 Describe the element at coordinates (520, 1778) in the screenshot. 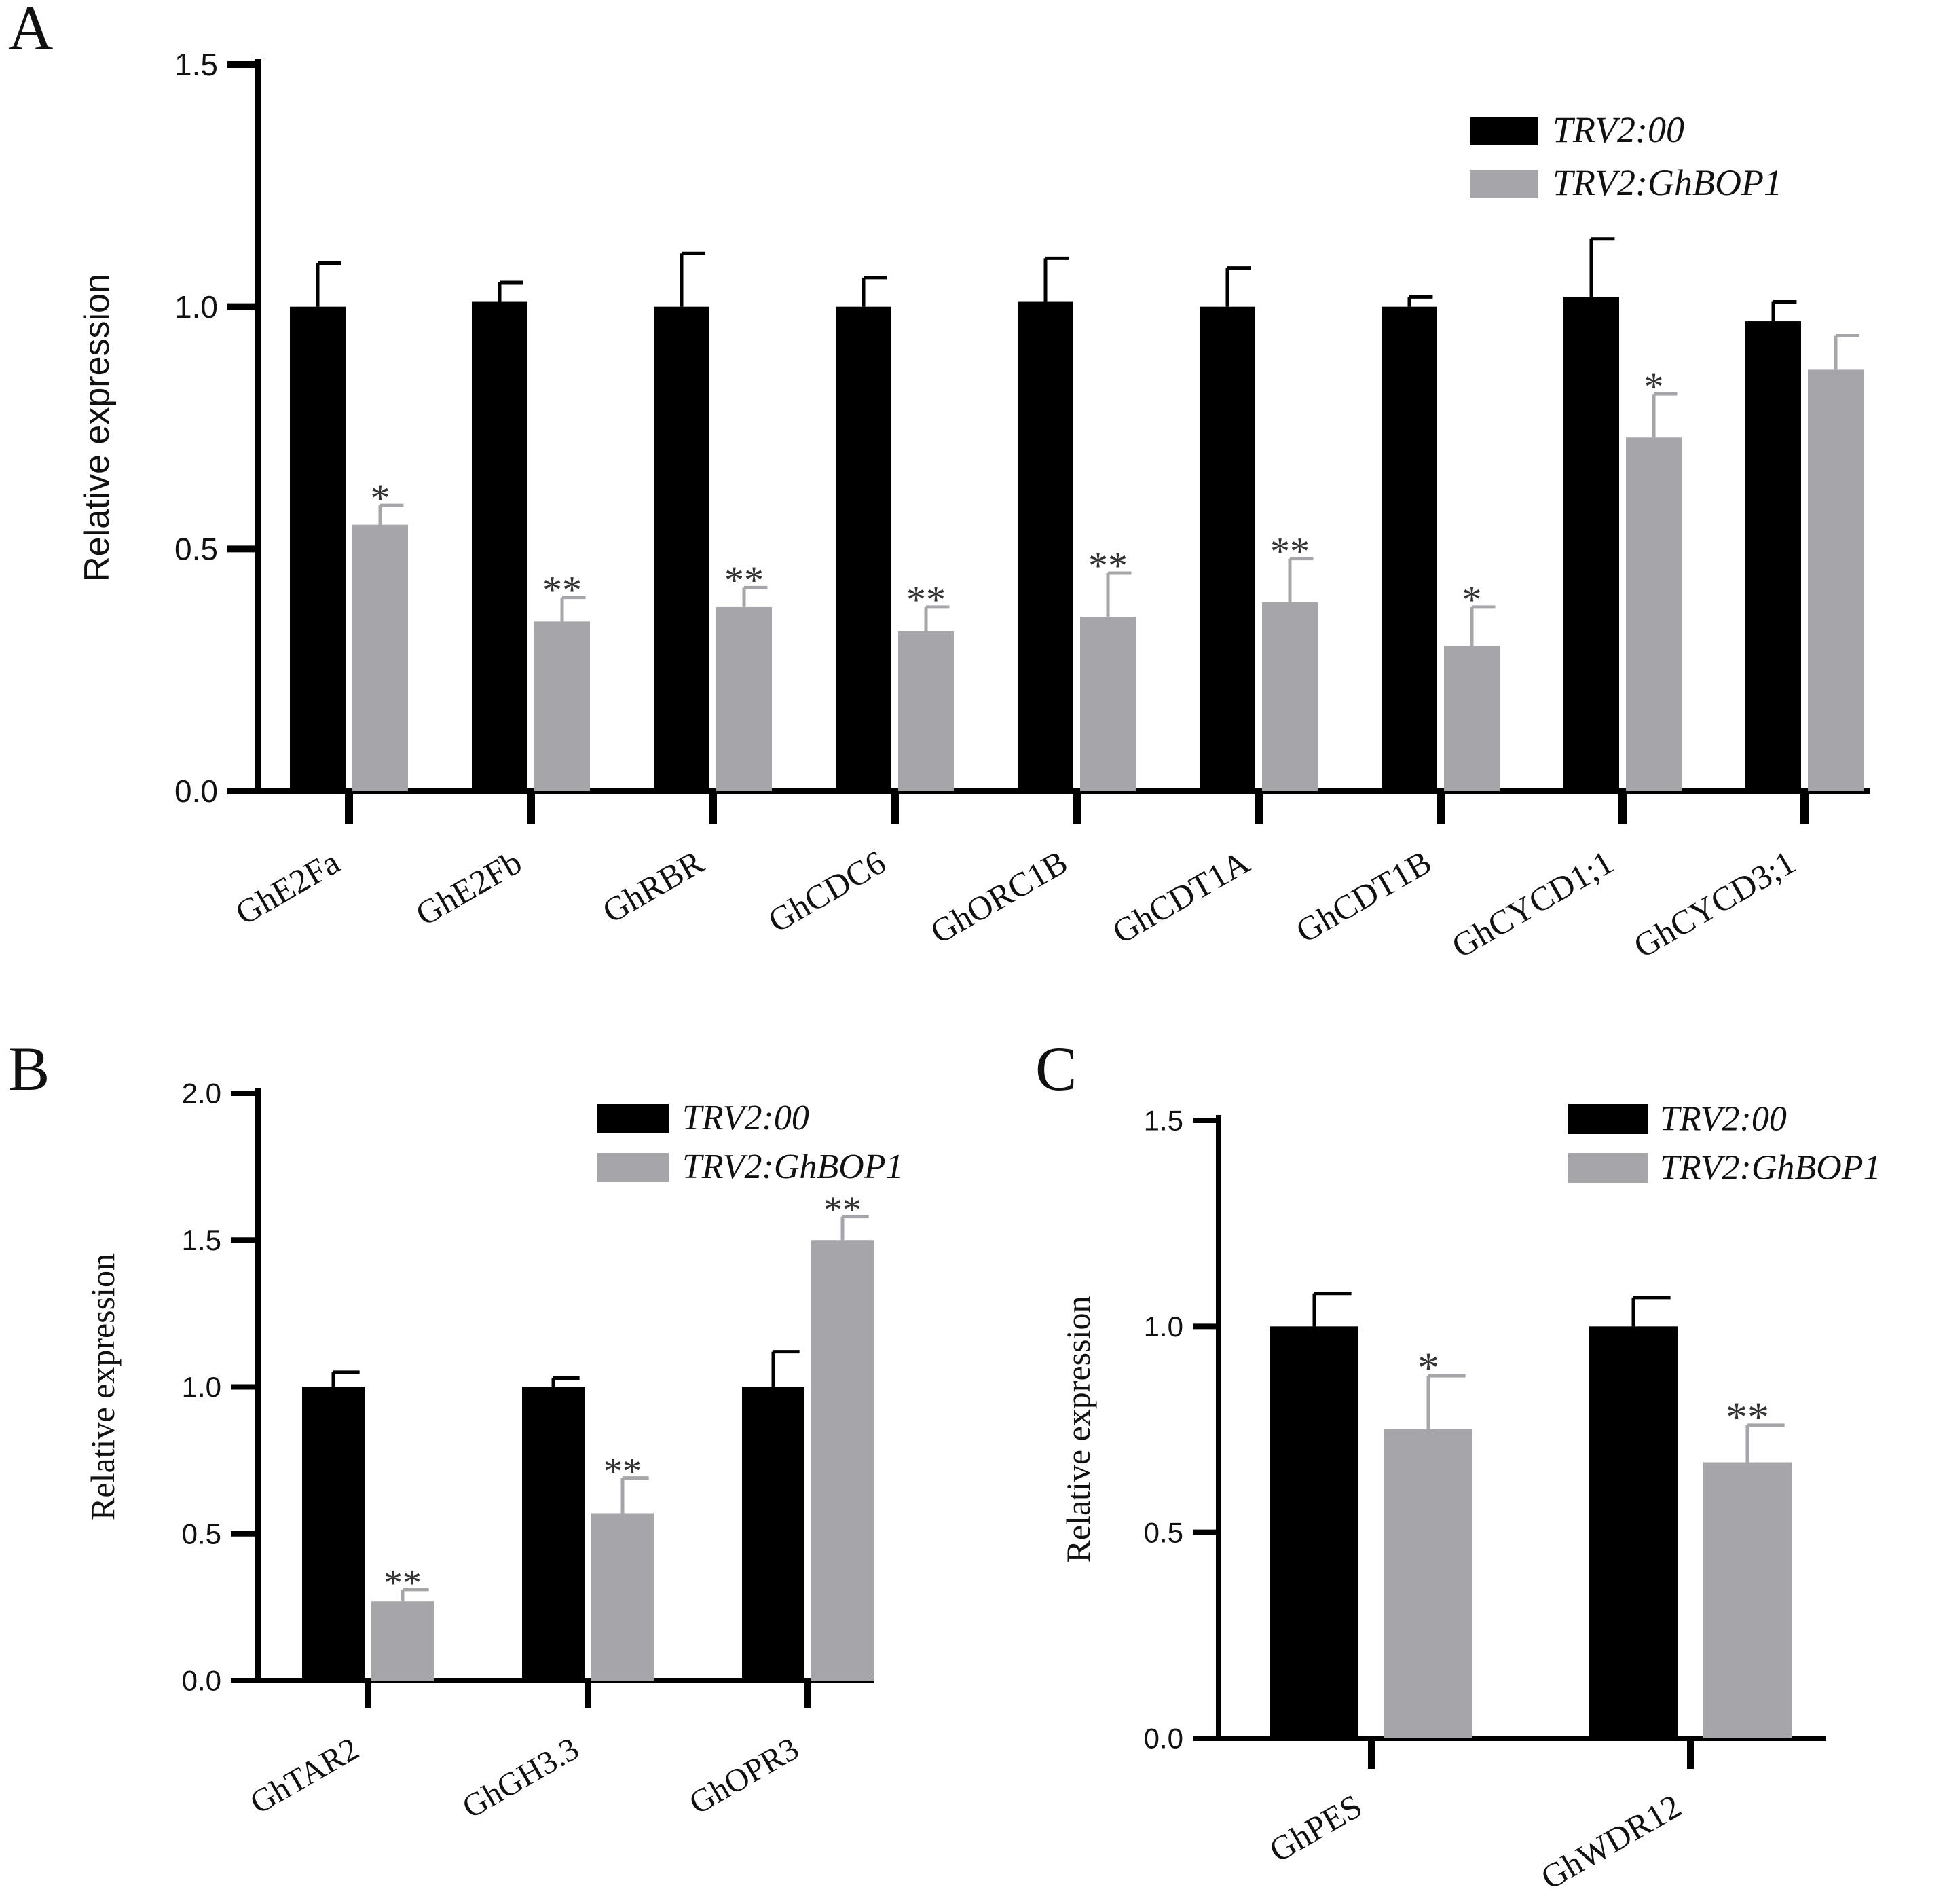

I see `x-tick-label: GhGH3.3` at that location.